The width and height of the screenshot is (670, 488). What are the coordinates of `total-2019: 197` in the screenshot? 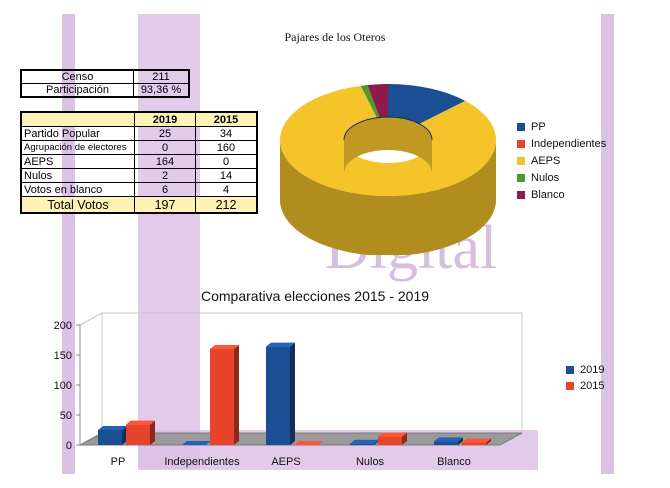 It's located at (165, 205).